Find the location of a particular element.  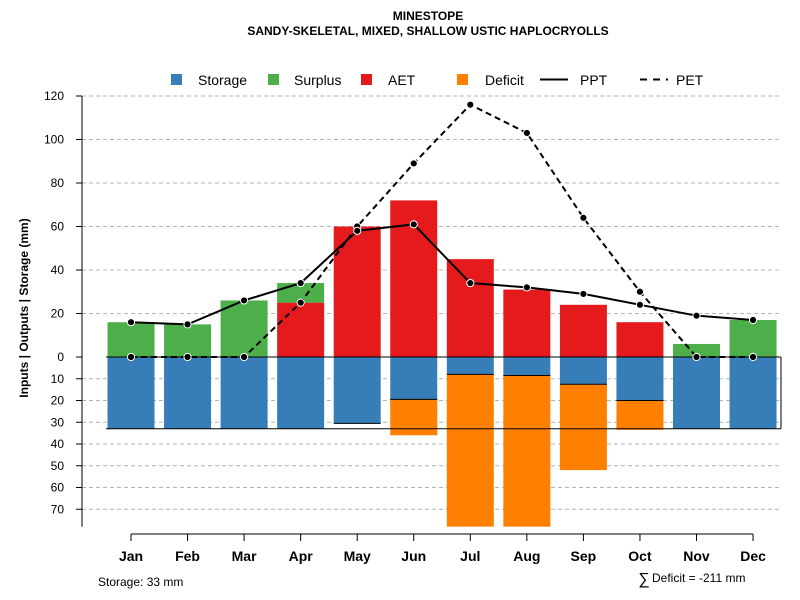

legend-label-ppt: PPT is located at coordinates (594, 80).